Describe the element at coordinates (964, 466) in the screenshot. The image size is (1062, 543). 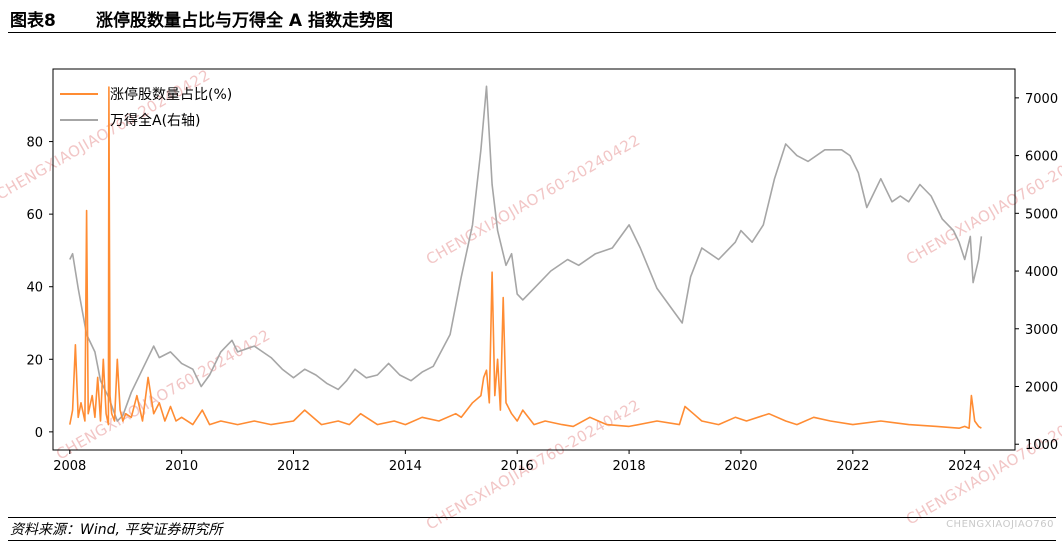
I see `x-tick-label: 2024` at that location.